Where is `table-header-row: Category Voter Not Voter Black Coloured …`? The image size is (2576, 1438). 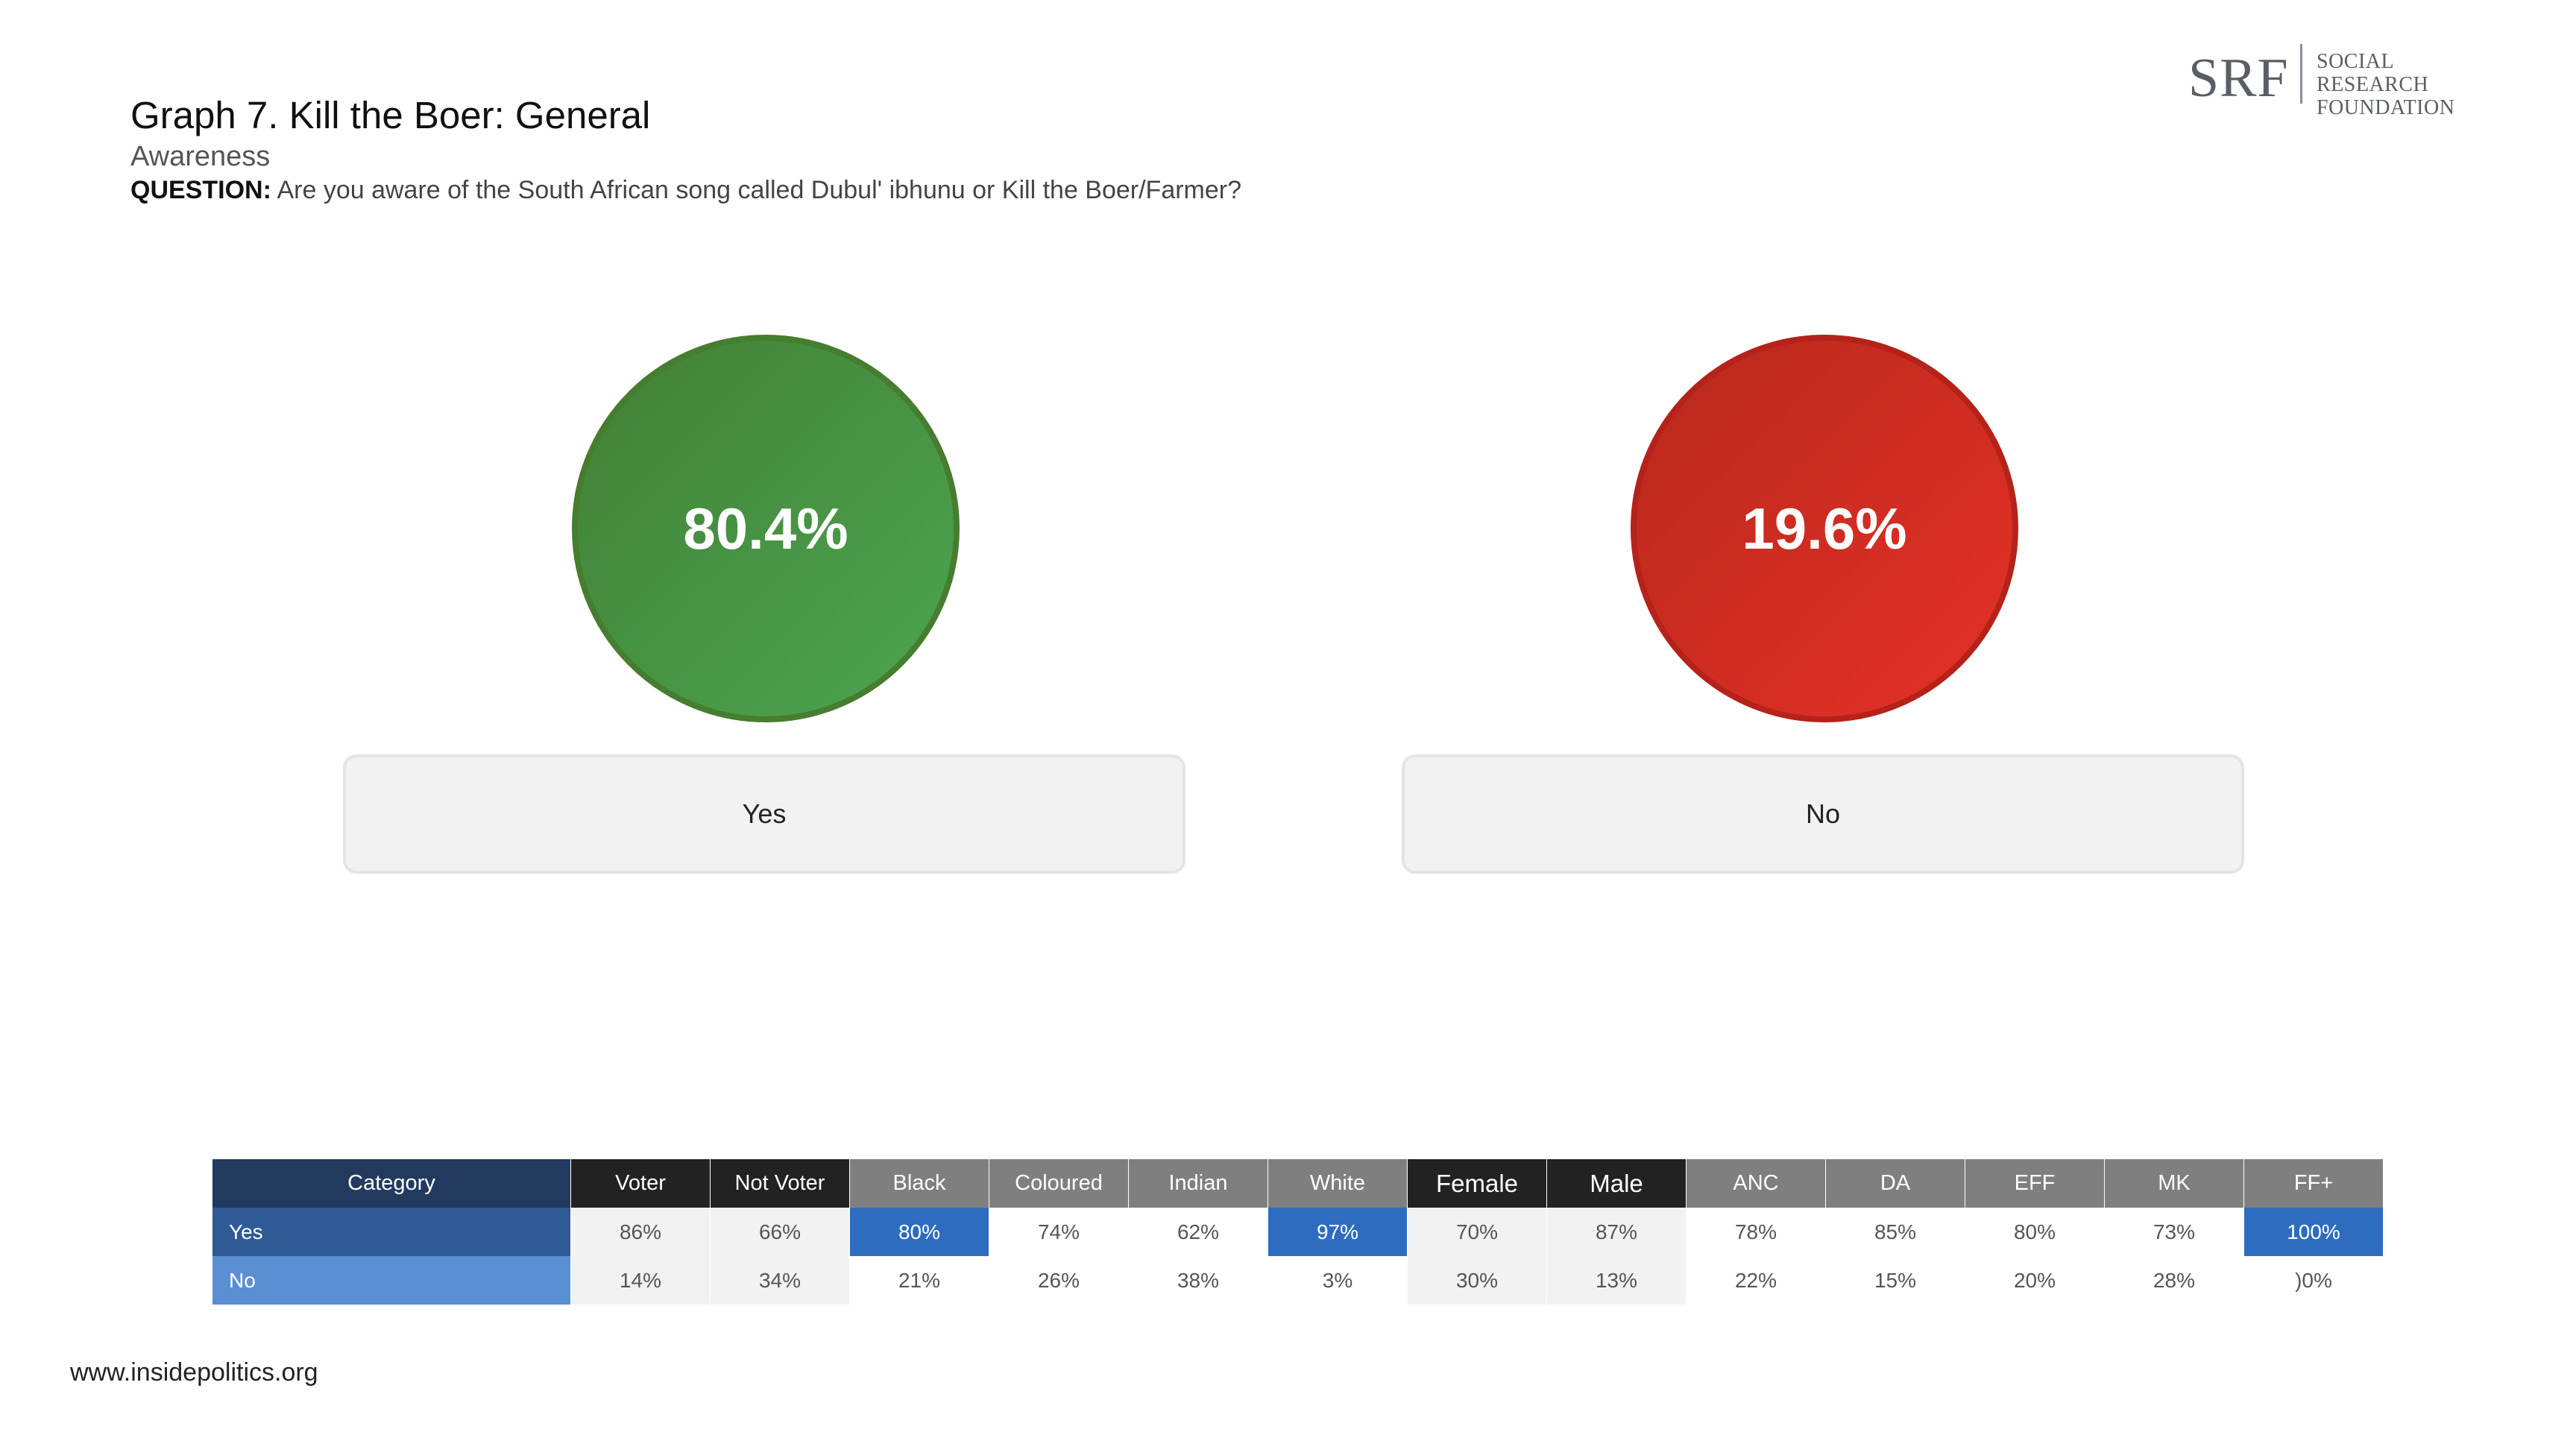 table-header-row: Category Voter Not Voter Black Coloured … is located at coordinates (1297, 1183).